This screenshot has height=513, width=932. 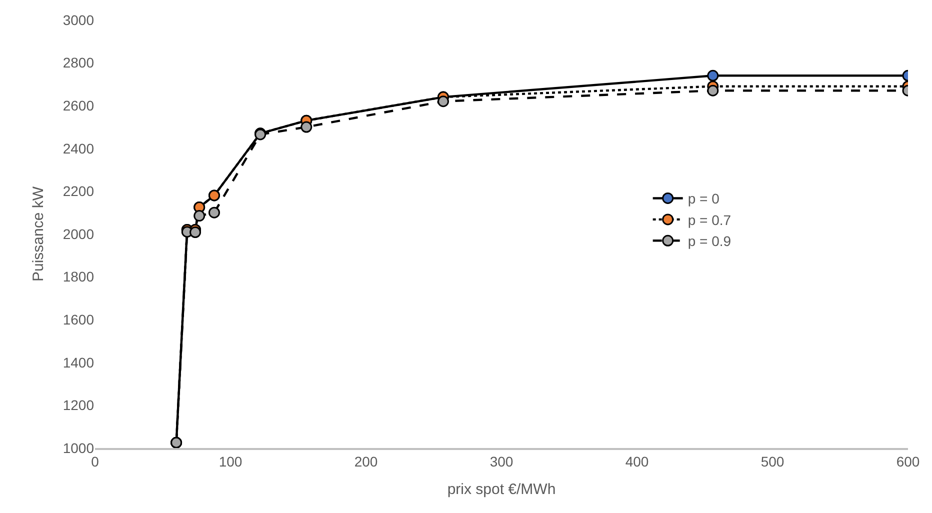 I want to click on y-tick-label: 2800, so click(x=78, y=62).